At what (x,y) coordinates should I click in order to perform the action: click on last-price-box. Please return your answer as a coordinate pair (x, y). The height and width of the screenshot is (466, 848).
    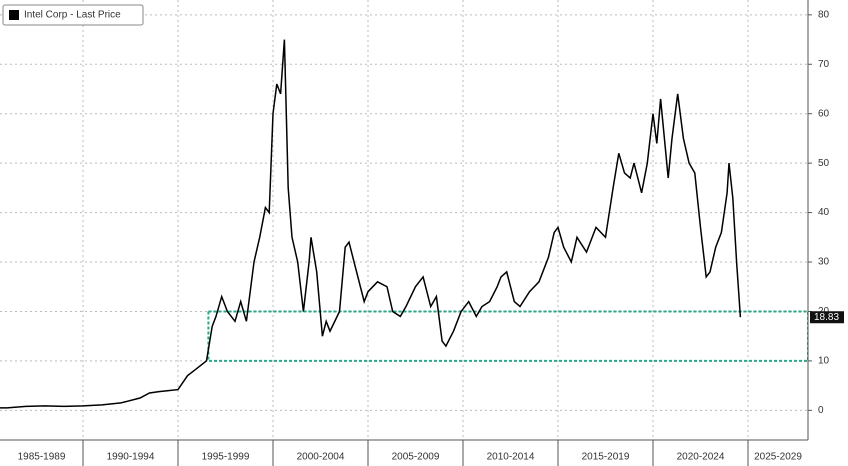
    Looking at the image, I should click on (827, 317).